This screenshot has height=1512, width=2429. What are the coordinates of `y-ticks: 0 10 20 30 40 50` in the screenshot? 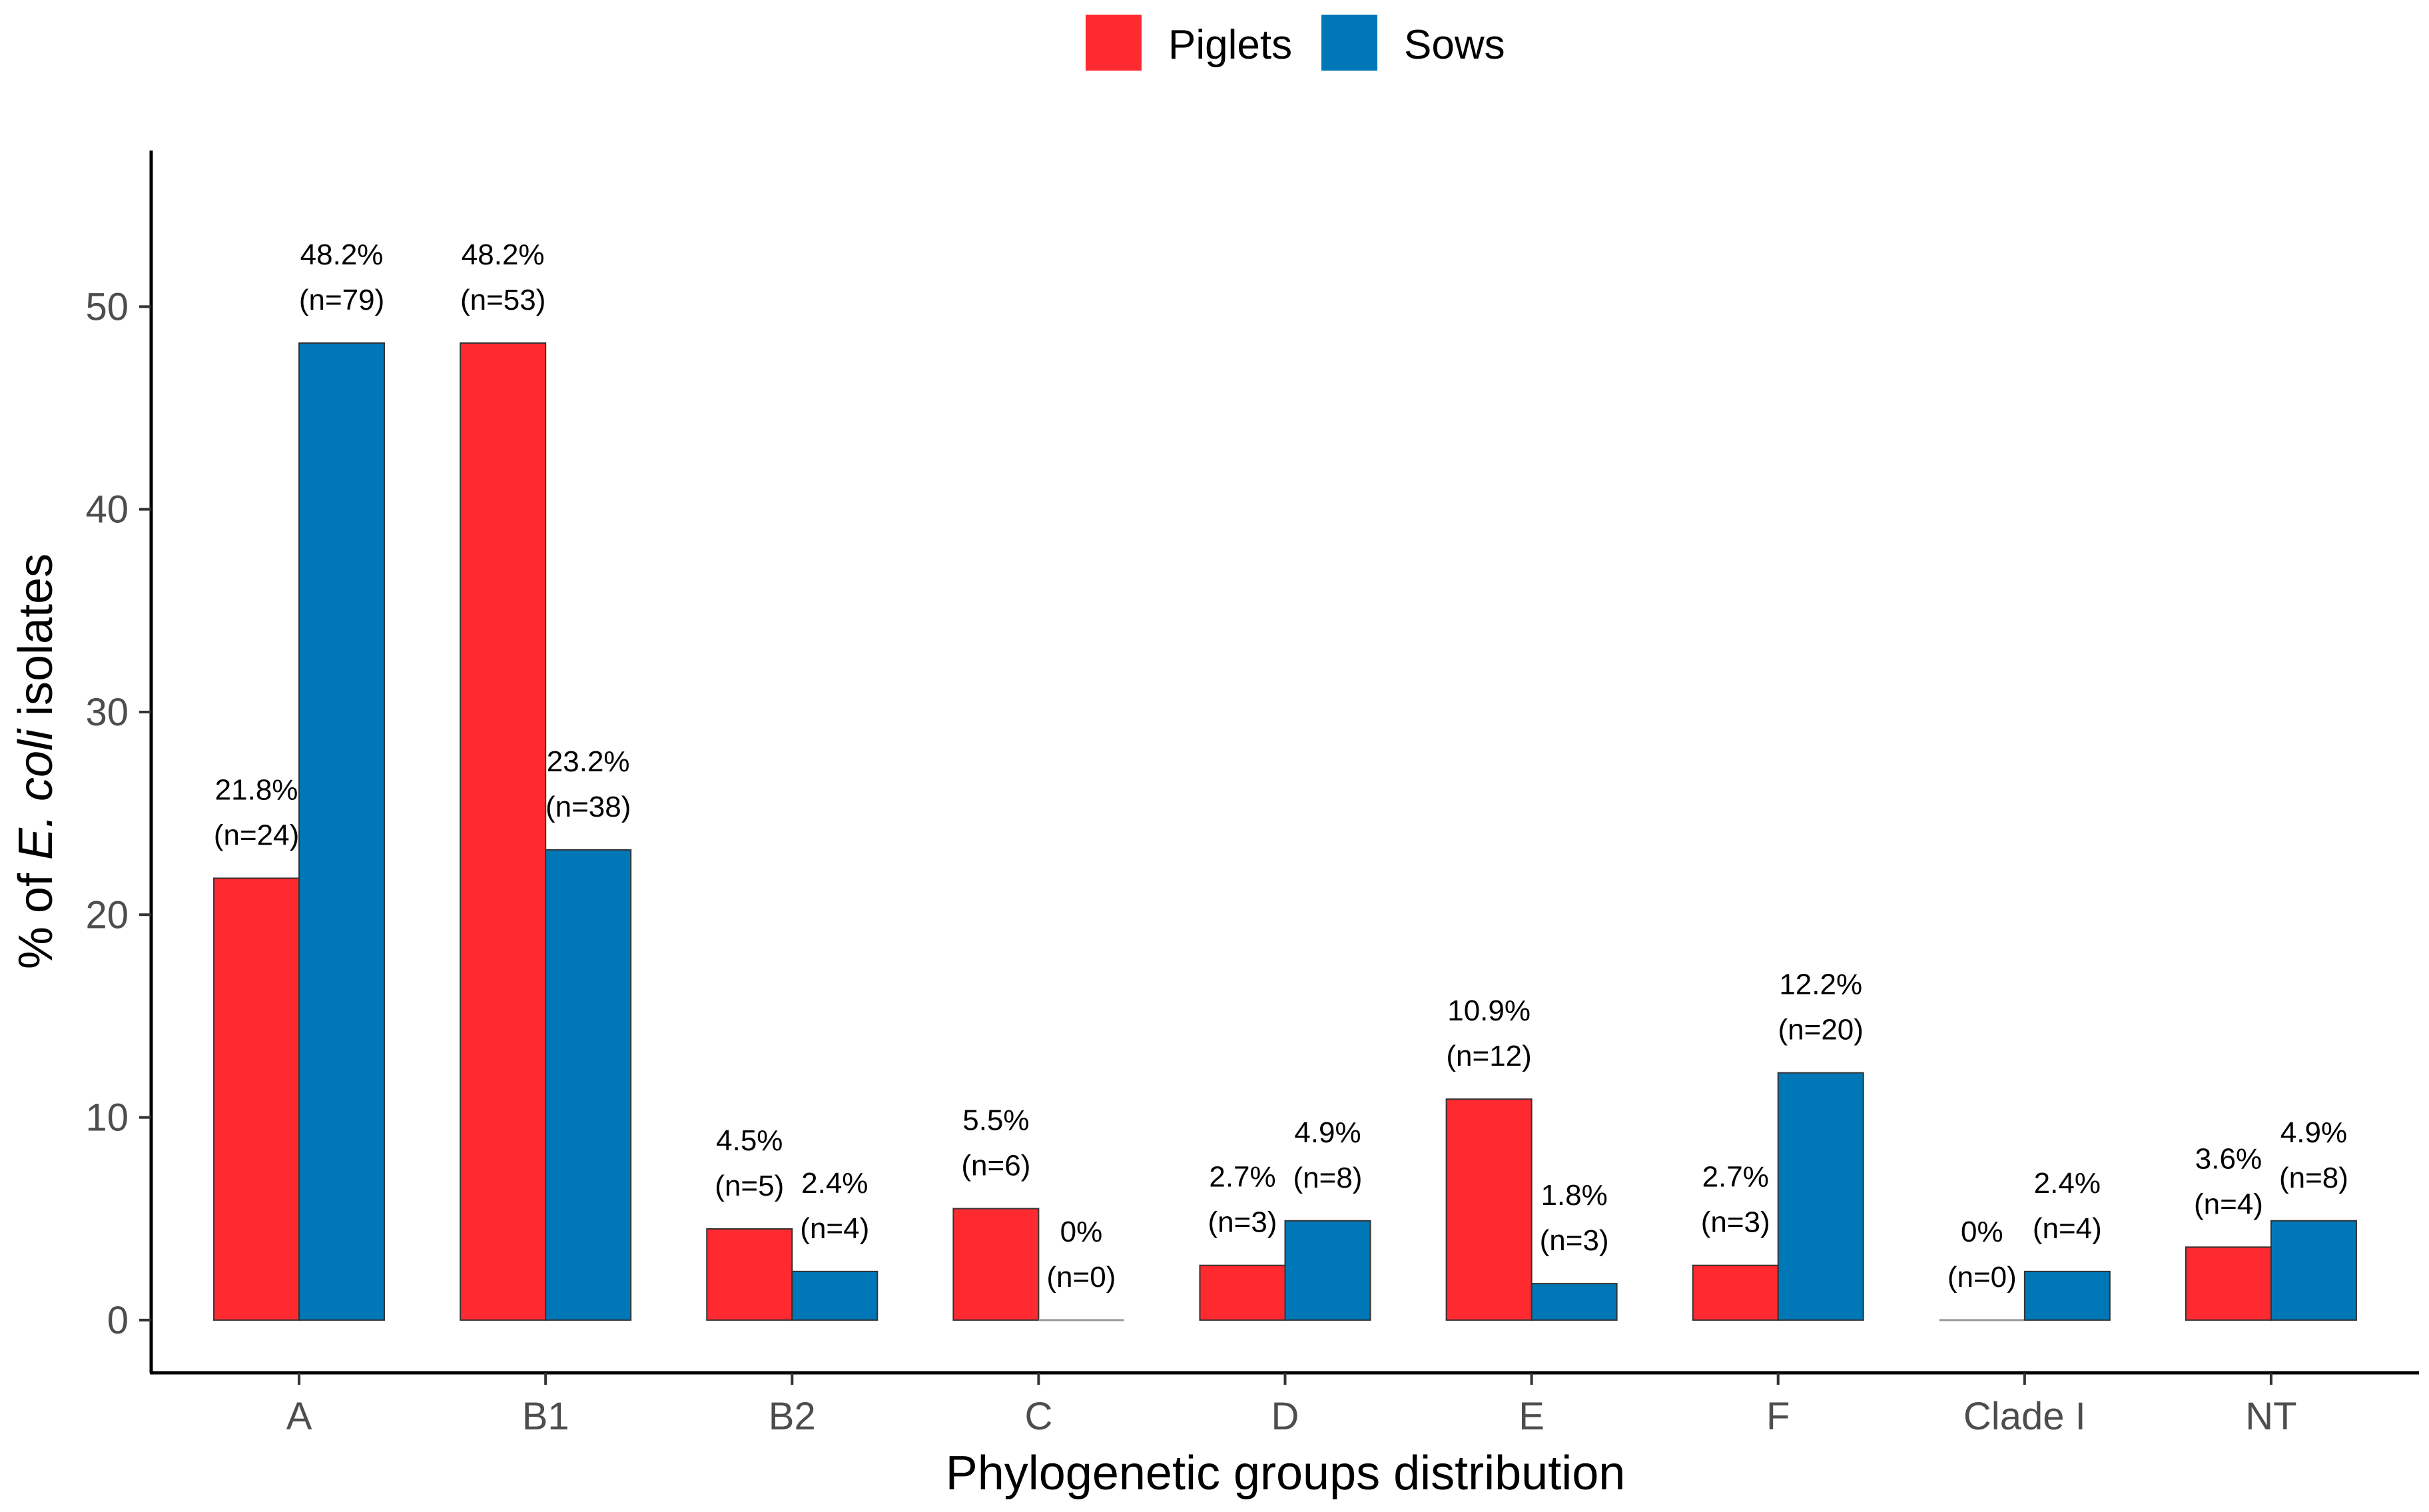 It's located at (118, 814).